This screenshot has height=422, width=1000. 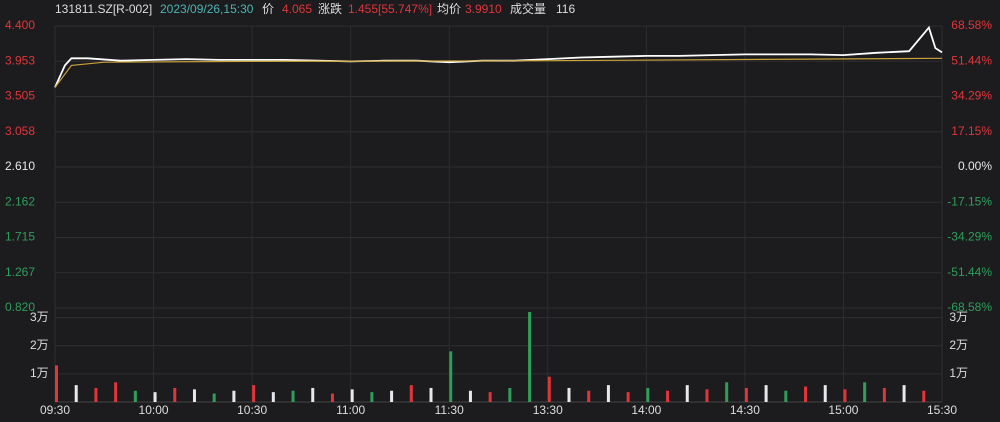 I want to click on x-tick-label: 14:30, so click(x=745, y=410).